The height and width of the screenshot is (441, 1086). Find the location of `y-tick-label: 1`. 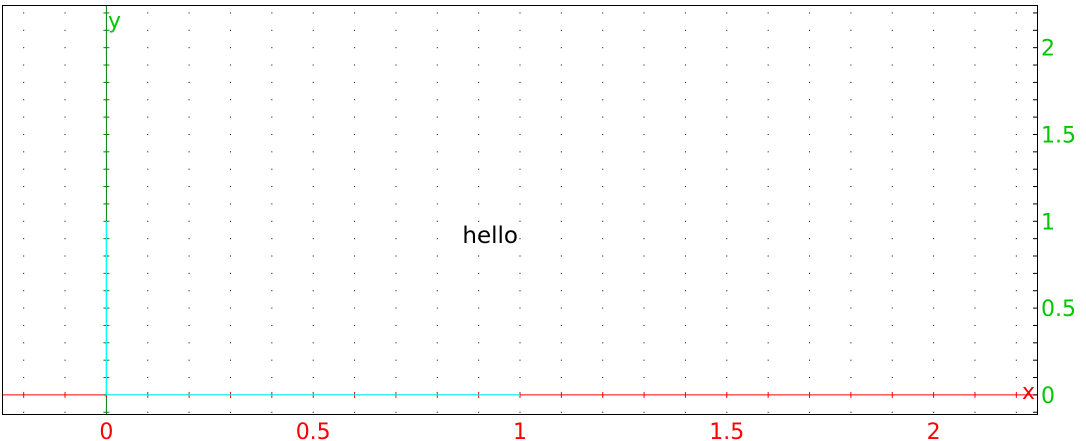

y-tick-label: 1 is located at coordinates (1048, 222).